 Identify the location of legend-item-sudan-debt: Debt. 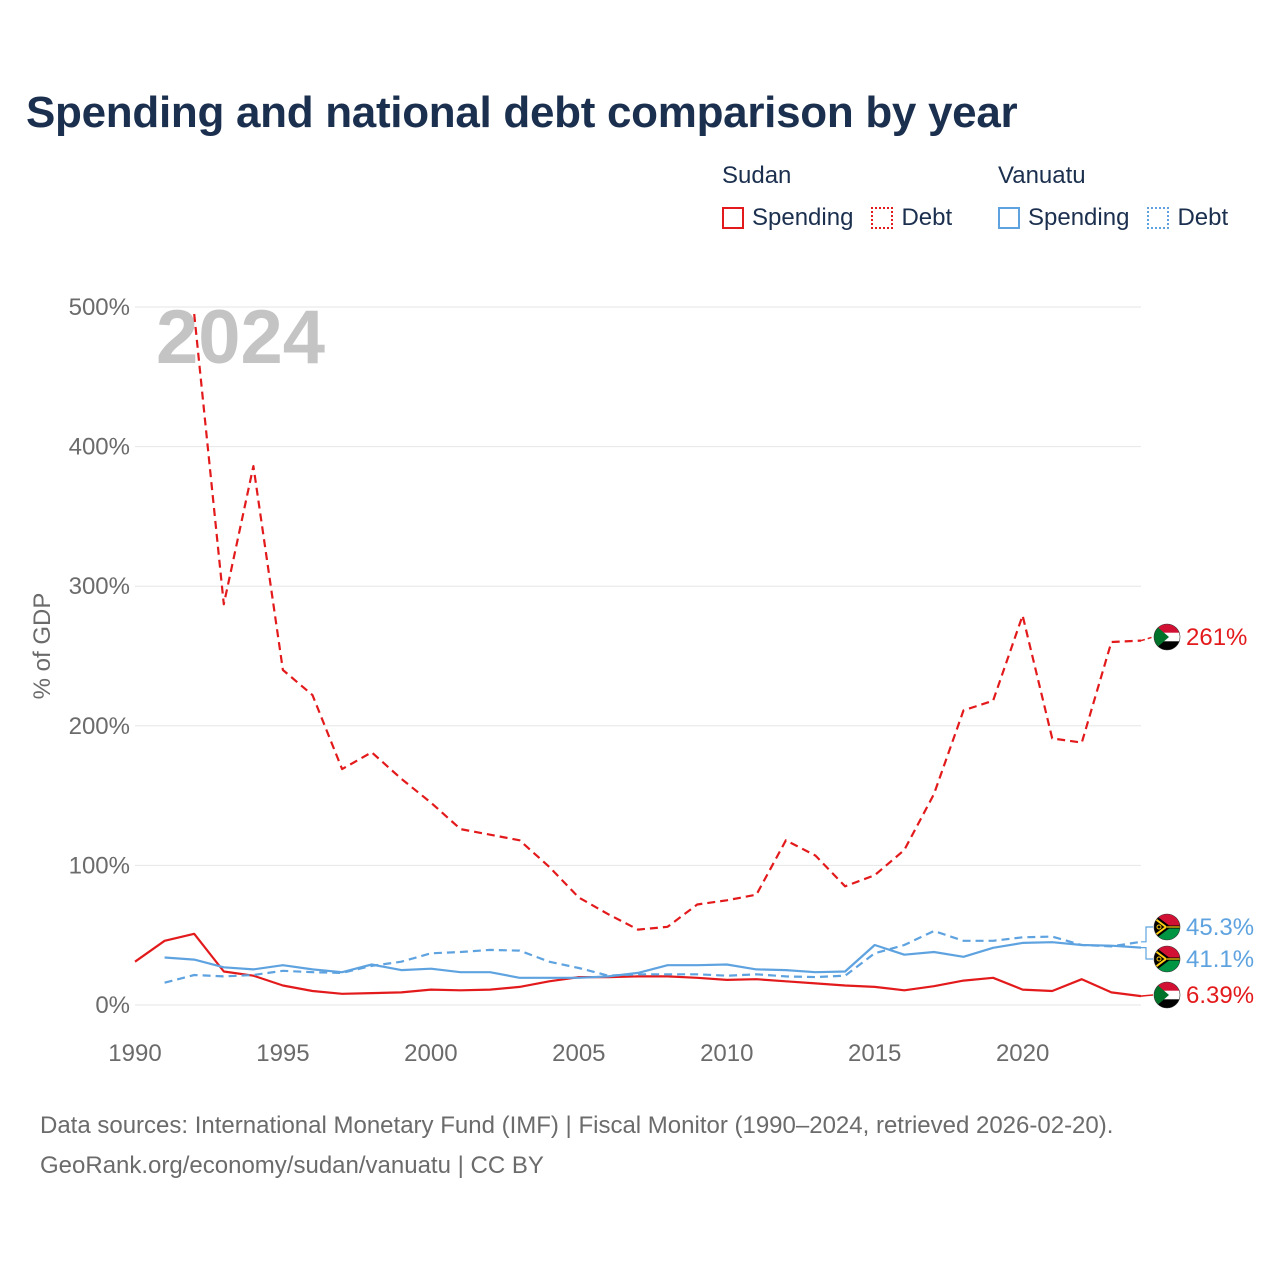
(911, 218).